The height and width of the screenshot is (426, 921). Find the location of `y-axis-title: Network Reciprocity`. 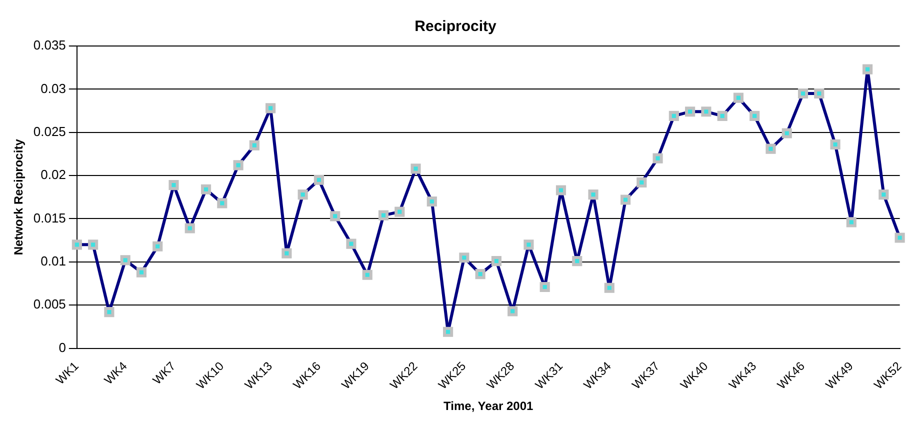

y-axis-title: Network Reciprocity is located at coordinates (19, 197).